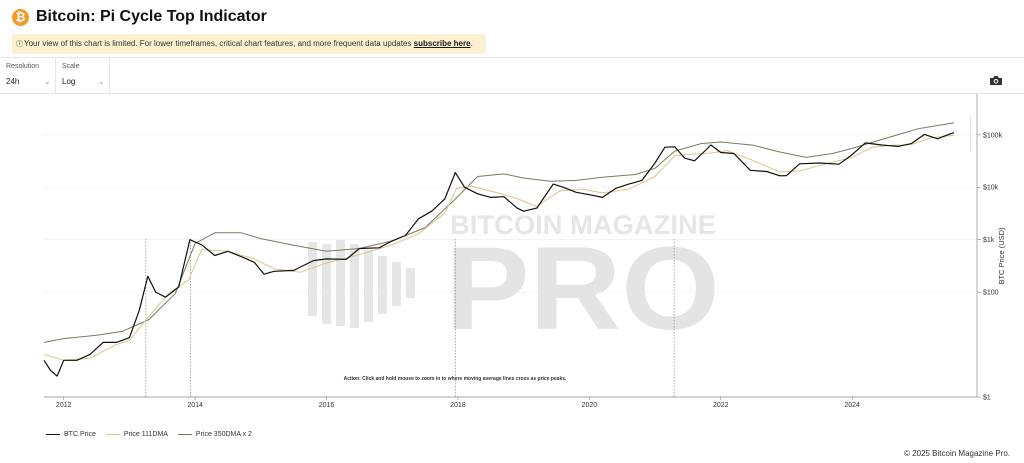  I want to click on page-title: Bitcoin: Pi Cycle Top Indicator, so click(151, 16).